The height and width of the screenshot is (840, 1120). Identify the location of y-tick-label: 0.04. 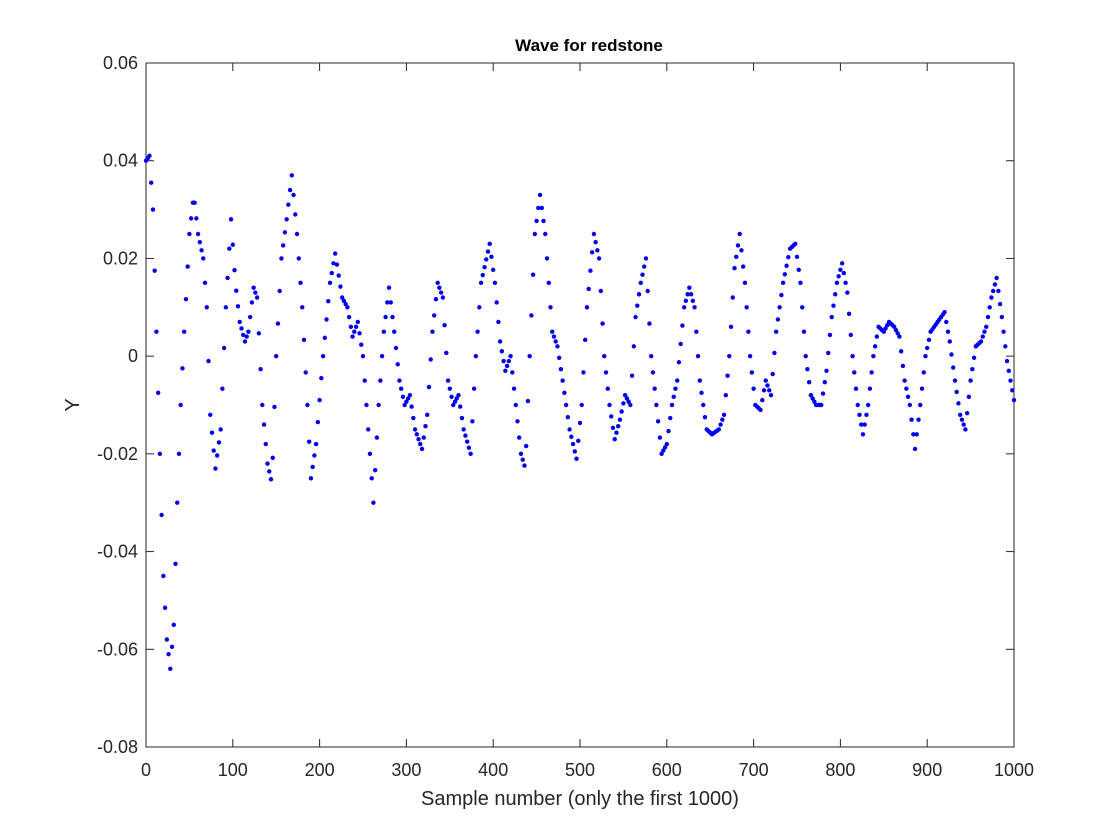
(120, 161).